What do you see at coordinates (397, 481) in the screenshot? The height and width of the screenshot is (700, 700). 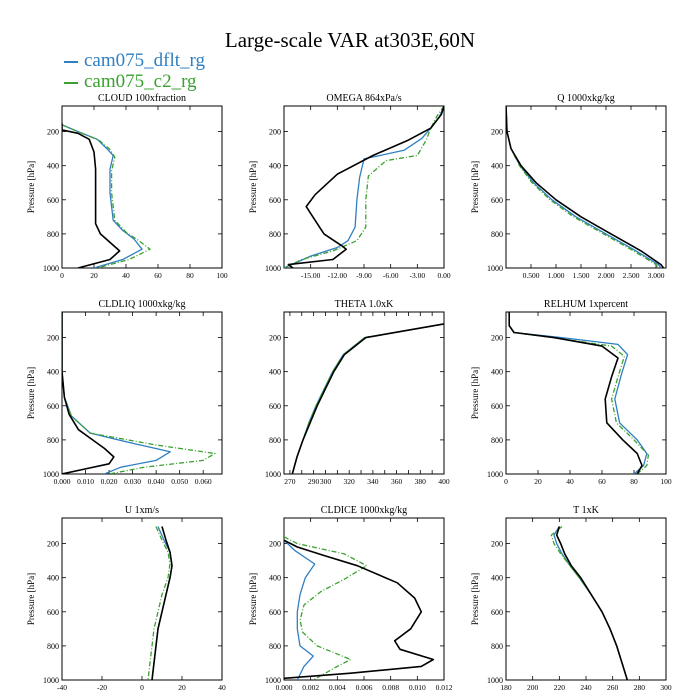 I see `x-tick-label: 360` at bounding box center [397, 481].